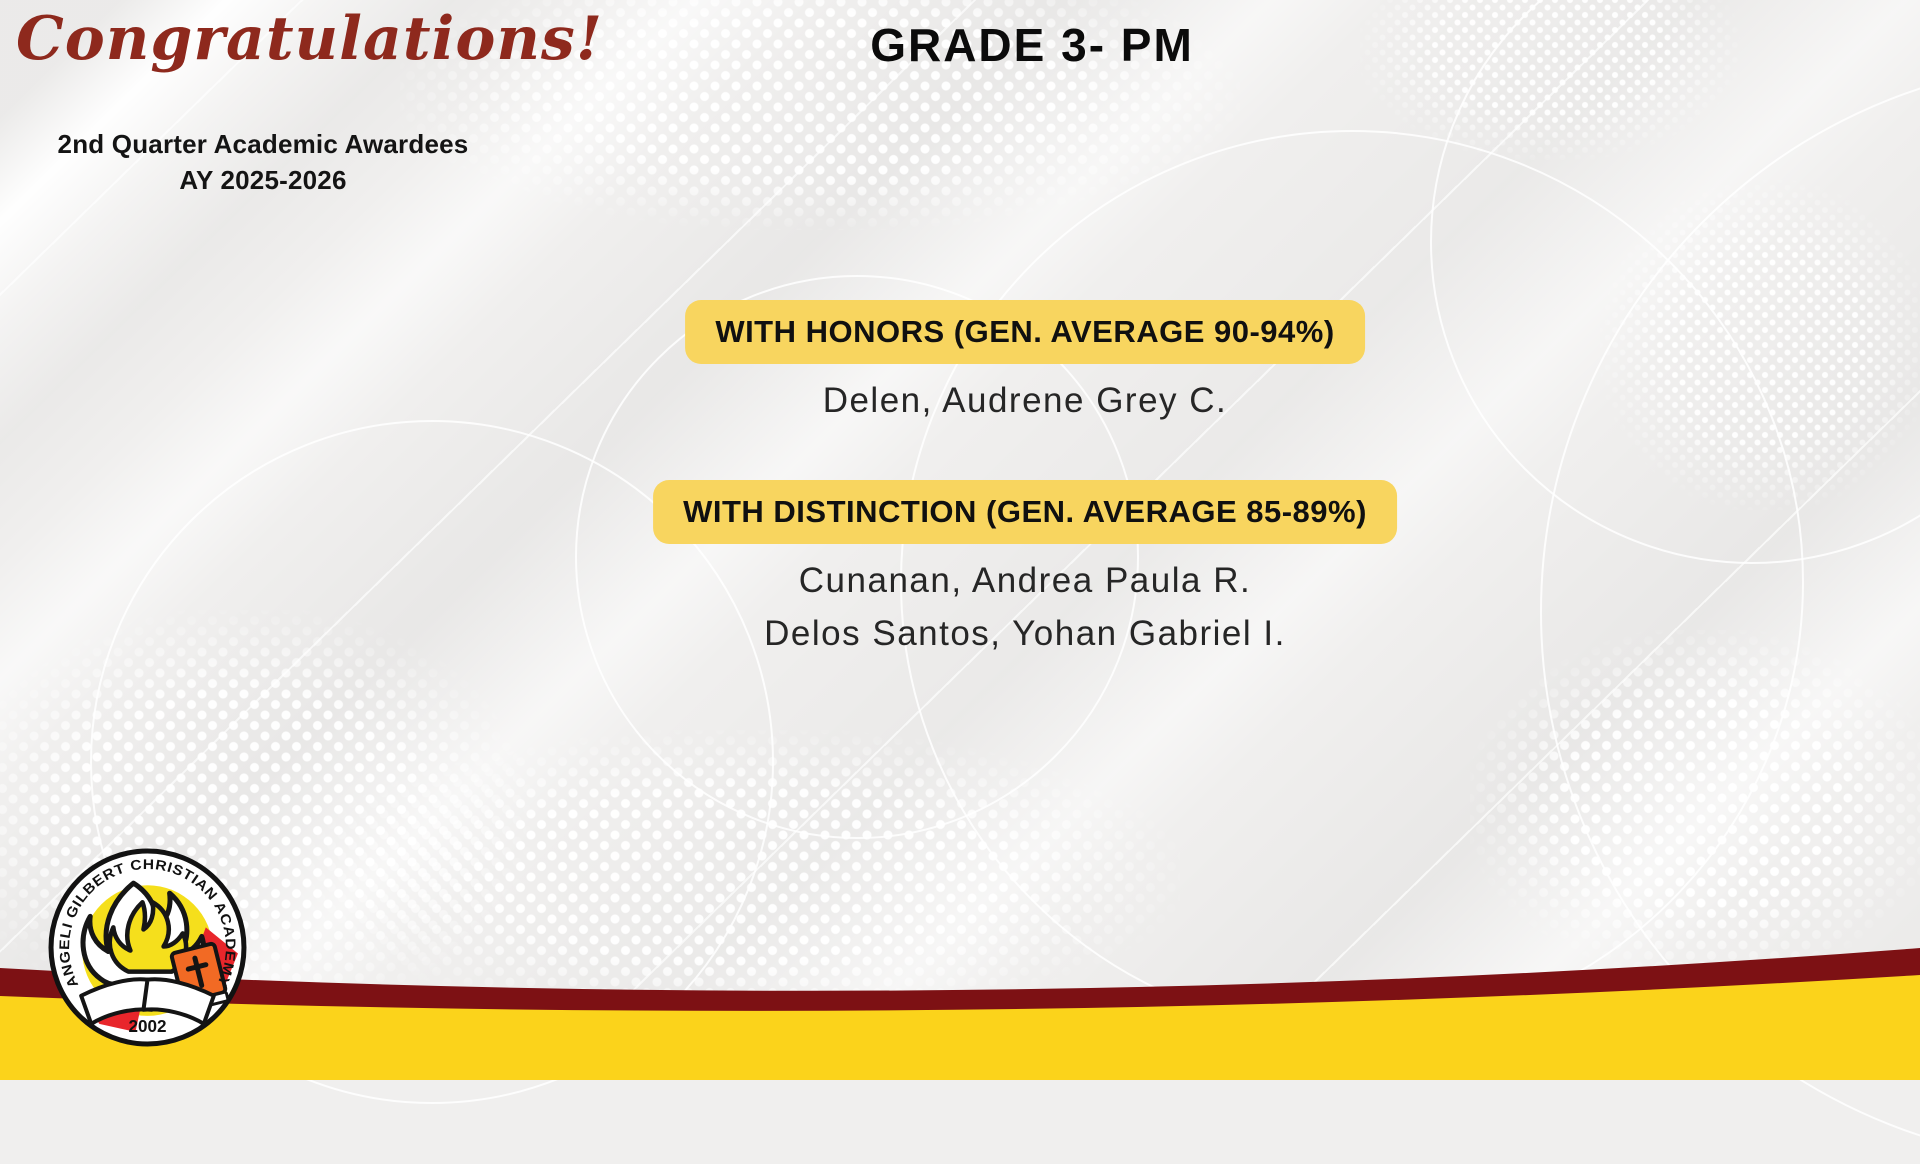 This screenshot has height=1164, width=1920. I want to click on logo-flame, so click(143, 934).